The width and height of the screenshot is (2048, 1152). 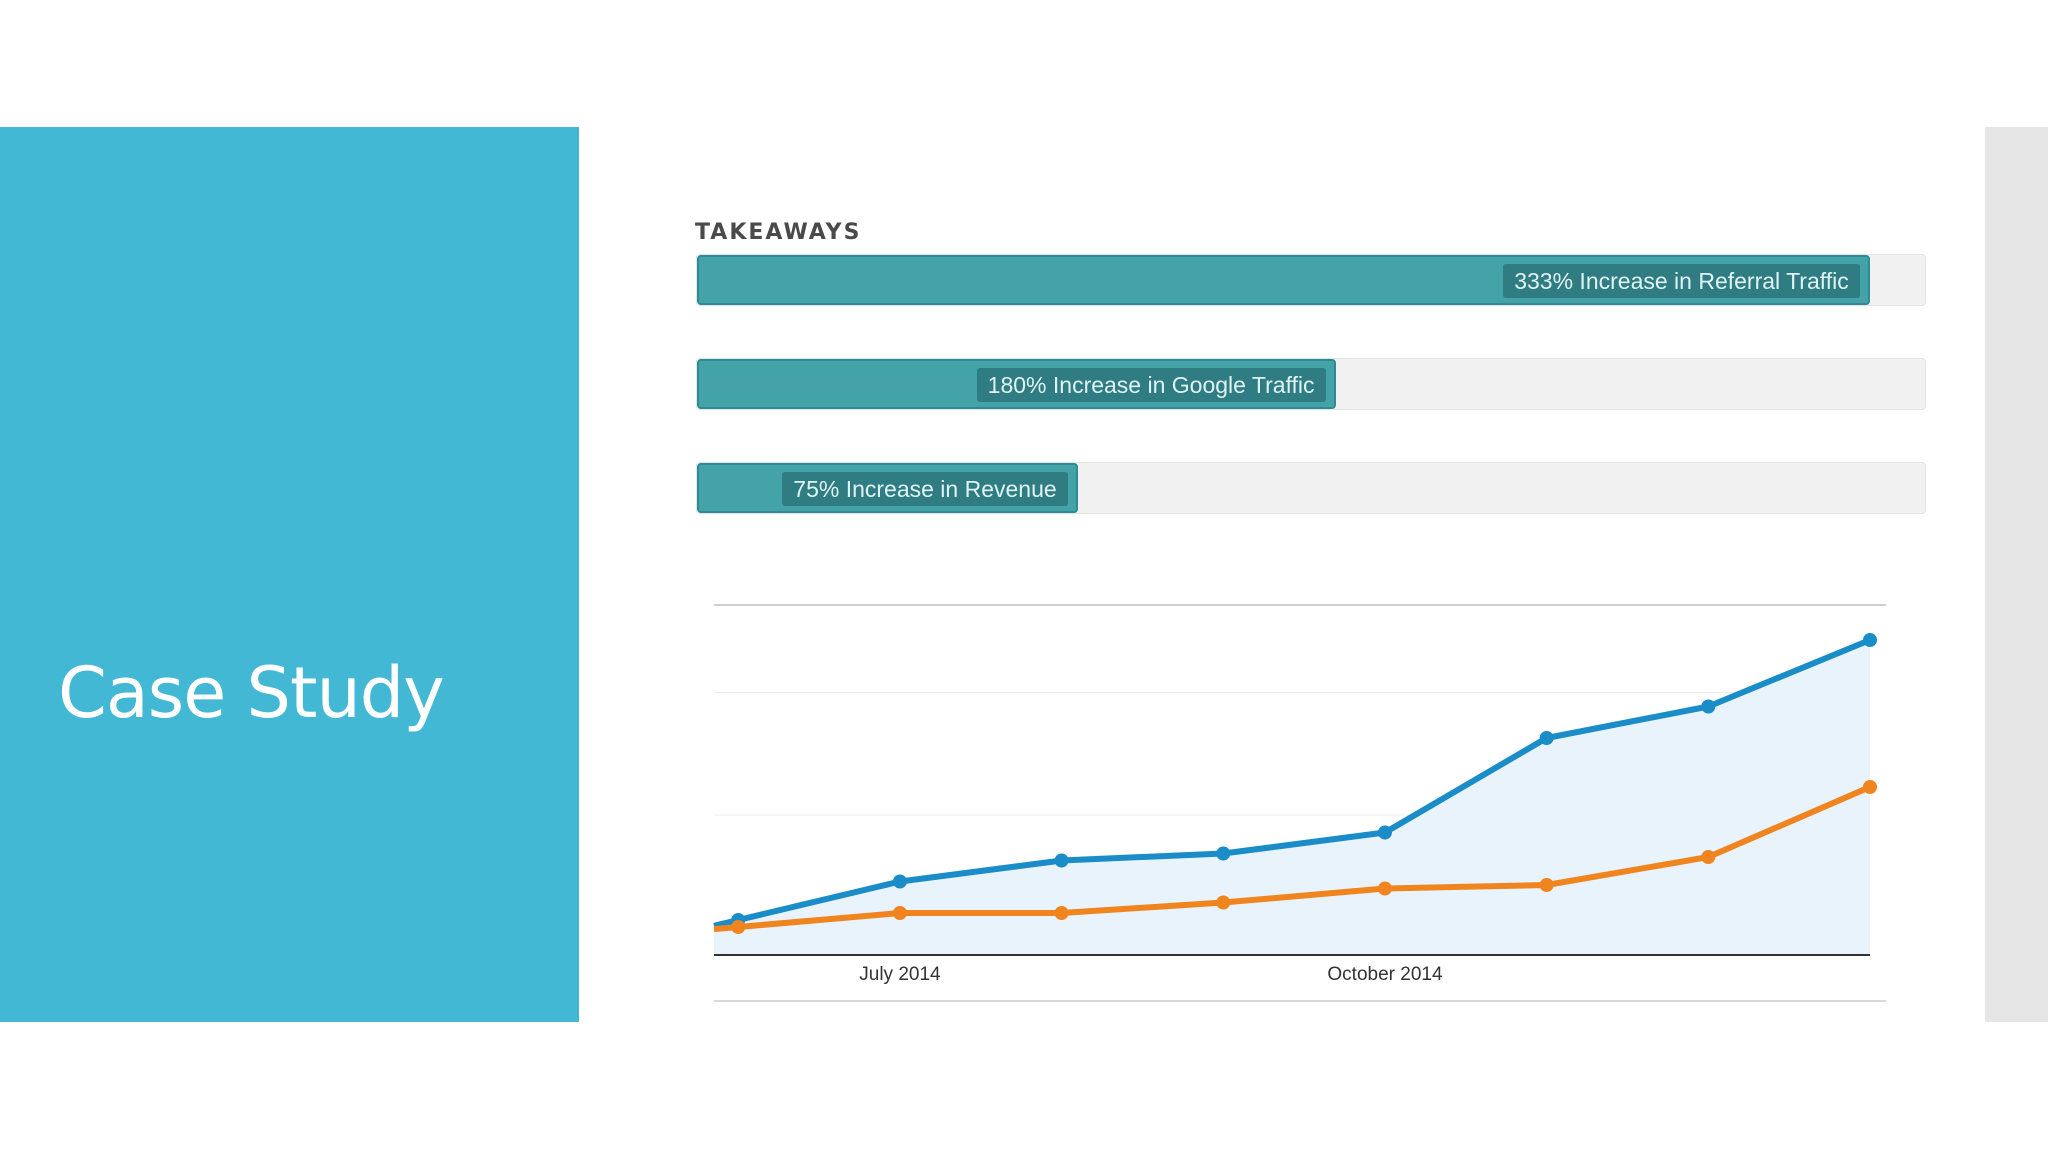 I want to click on takeaway-bar-revenue: 75% Increase in Revenue, so click(x=1311, y=488).